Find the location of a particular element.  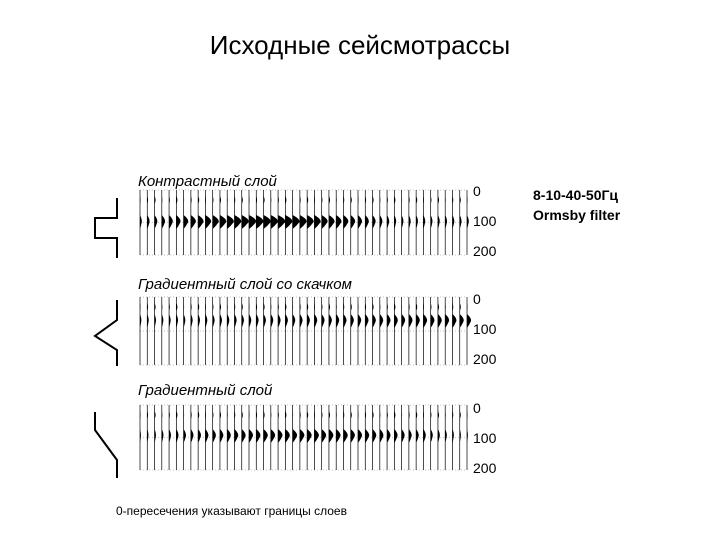

panel-grid is located at coordinates (303, 437).